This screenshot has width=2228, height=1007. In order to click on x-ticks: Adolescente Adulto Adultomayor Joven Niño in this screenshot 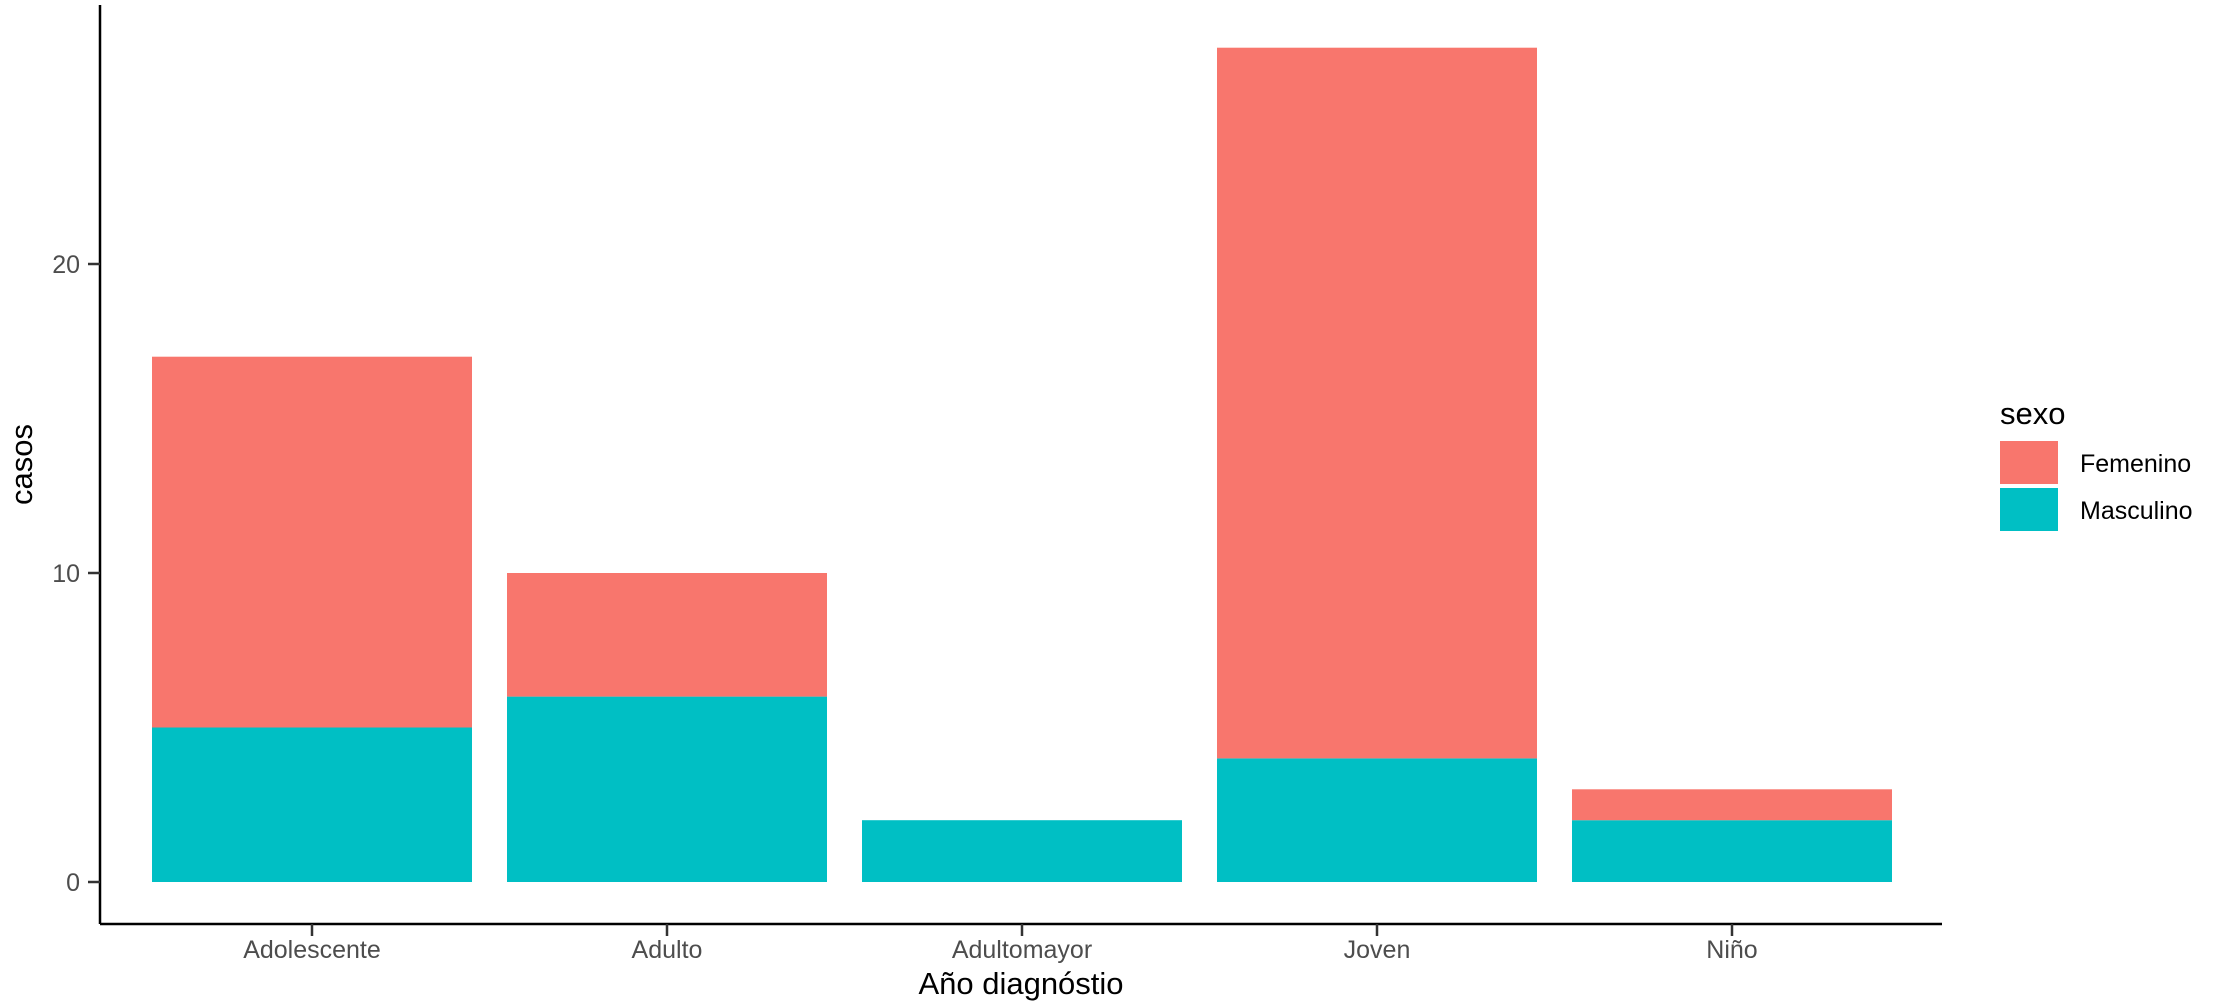, I will do `click(1000, 944)`.